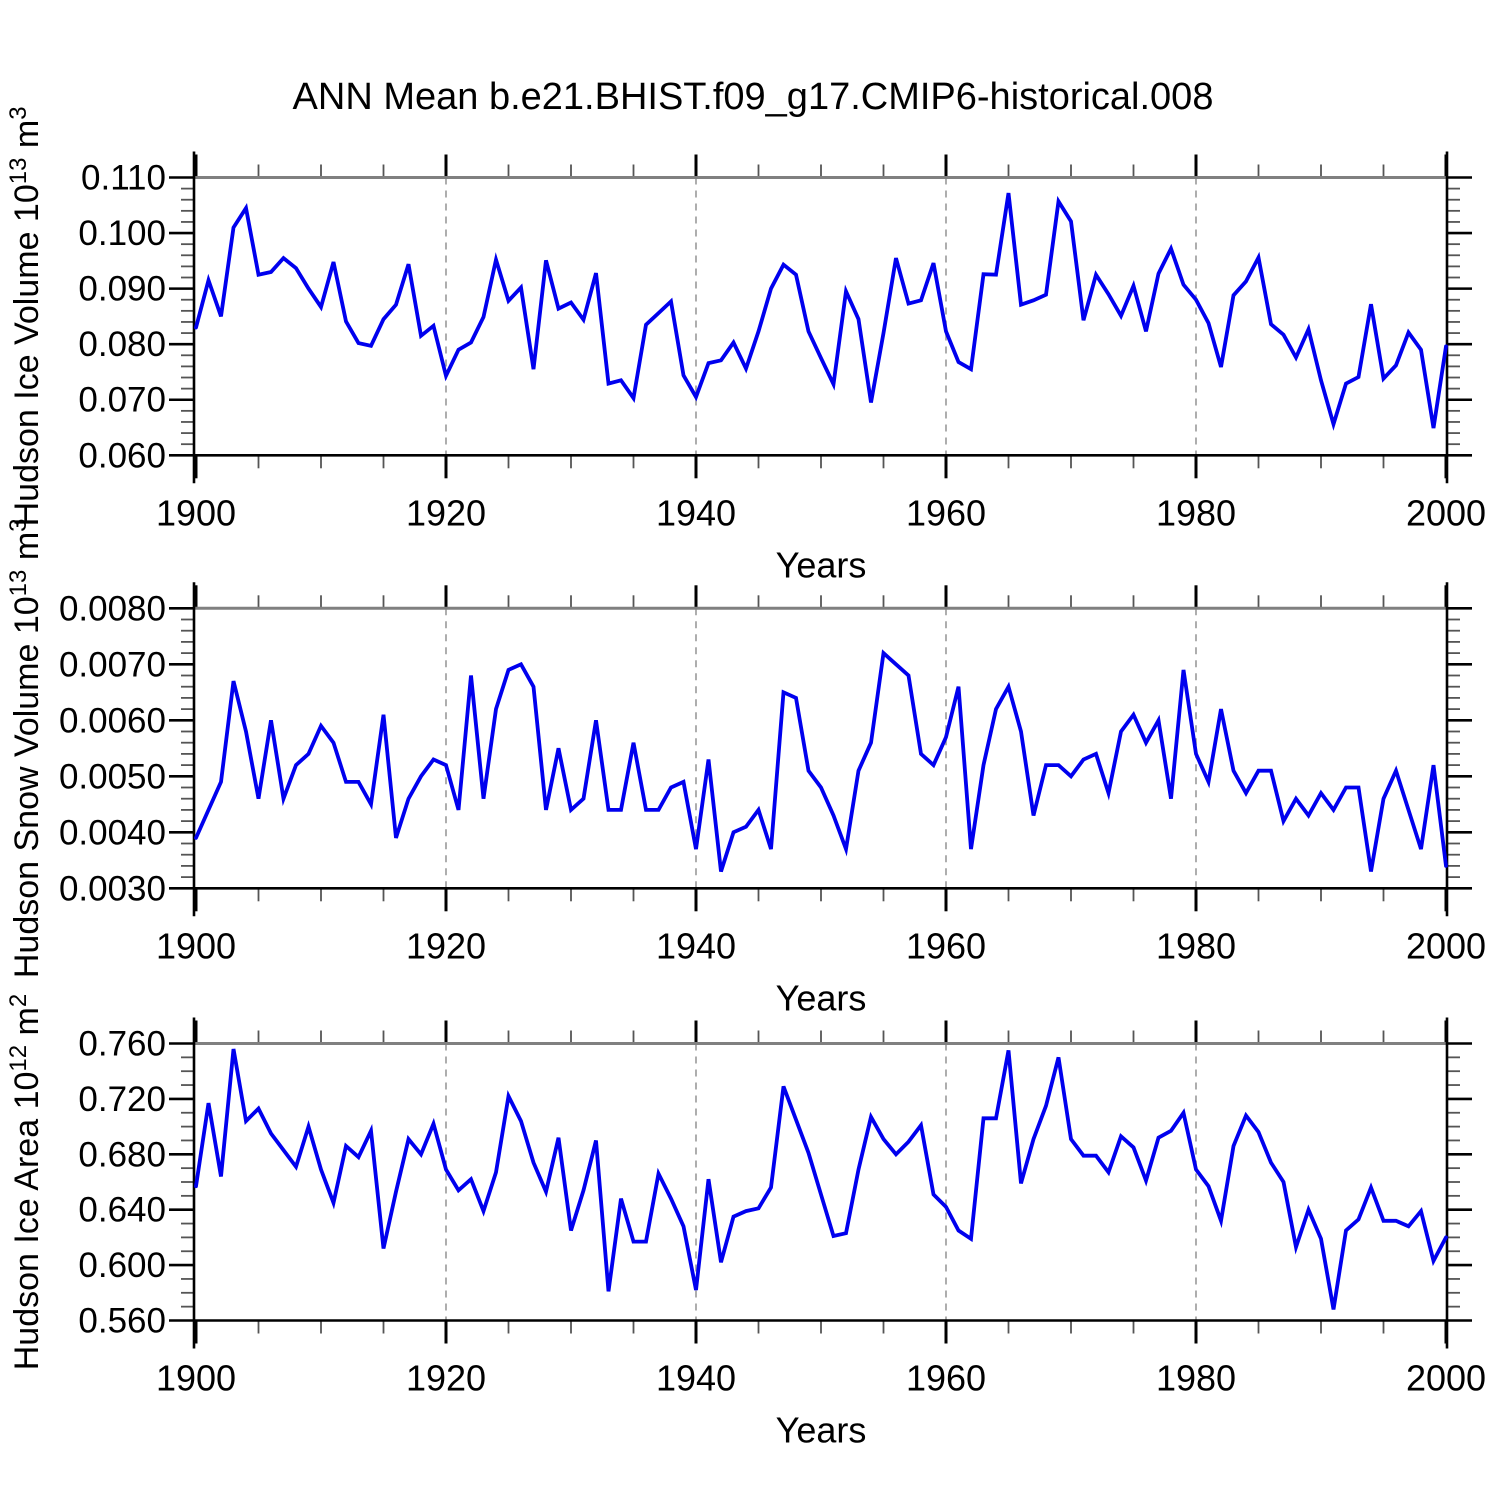  What do you see at coordinates (122, 1210) in the screenshot?
I see `svg-text: 0.640` at bounding box center [122, 1210].